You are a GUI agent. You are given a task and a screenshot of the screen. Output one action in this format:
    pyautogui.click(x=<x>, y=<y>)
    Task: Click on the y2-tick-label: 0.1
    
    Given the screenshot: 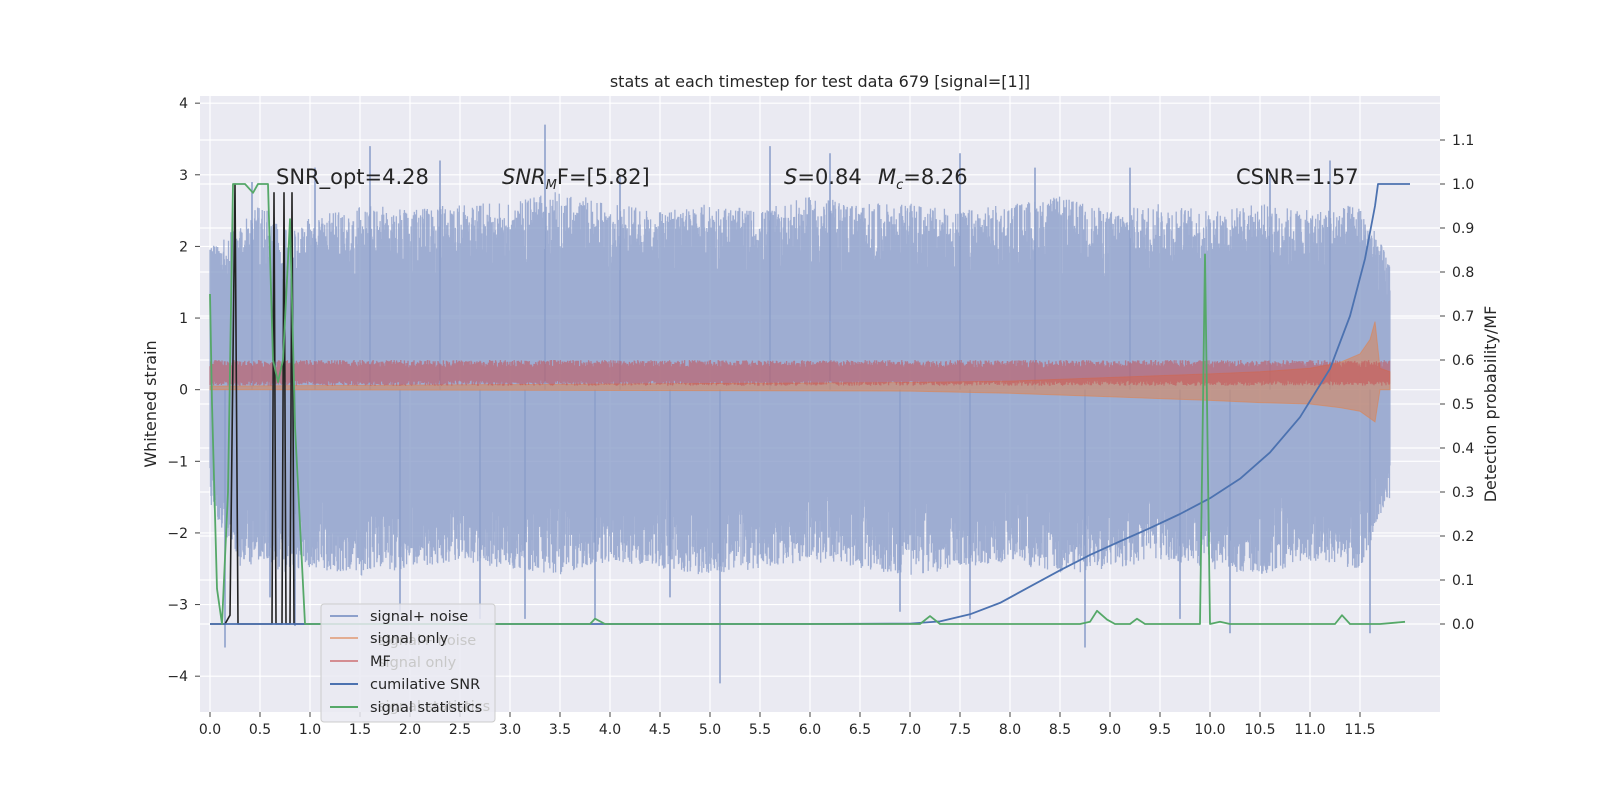 What is the action you would take?
    pyautogui.click(x=1463, y=581)
    